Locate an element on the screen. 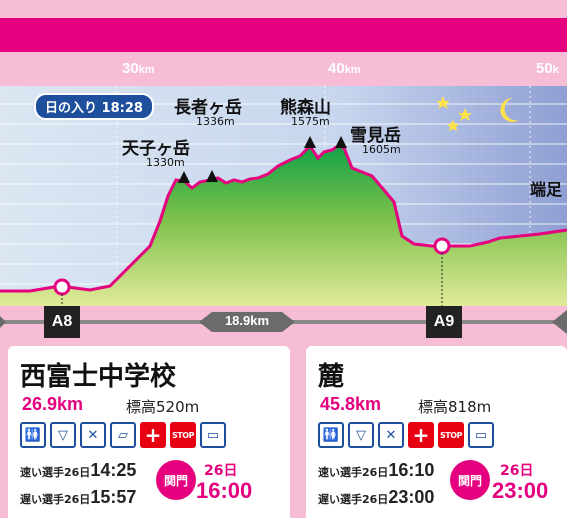 The image size is (567, 518). segment-distance-arrow is located at coordinates (247, 322).